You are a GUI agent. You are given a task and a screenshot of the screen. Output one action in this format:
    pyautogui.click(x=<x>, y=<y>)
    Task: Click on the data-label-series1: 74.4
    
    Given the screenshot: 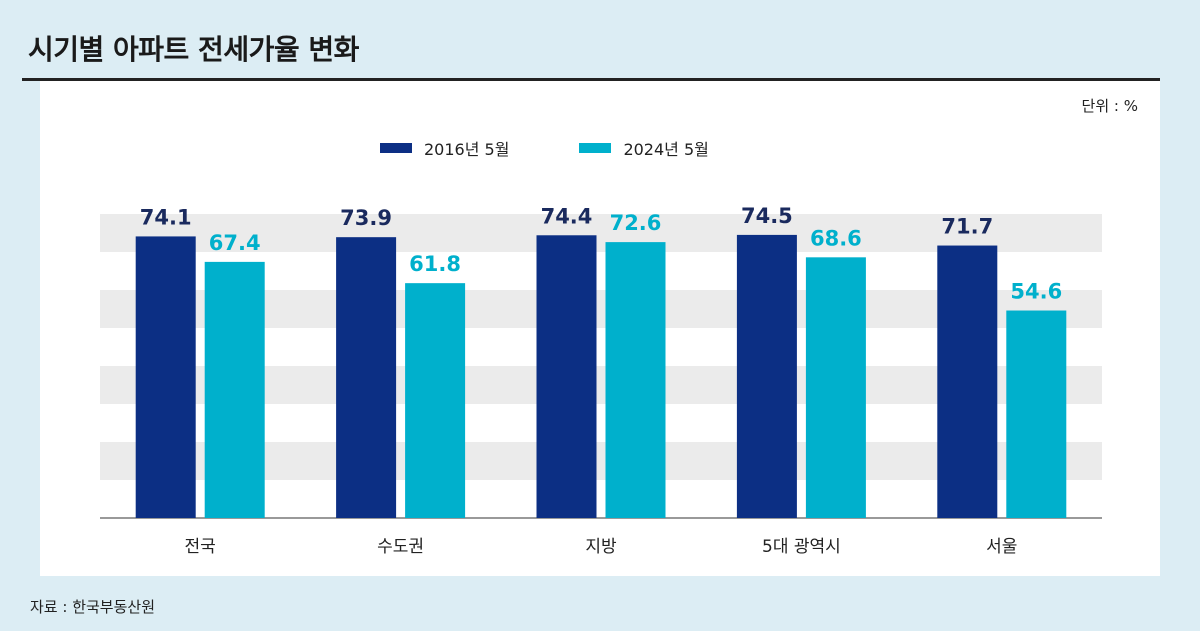 What is the action you would take?
    pyautogui.click(x=567, y=216)
    